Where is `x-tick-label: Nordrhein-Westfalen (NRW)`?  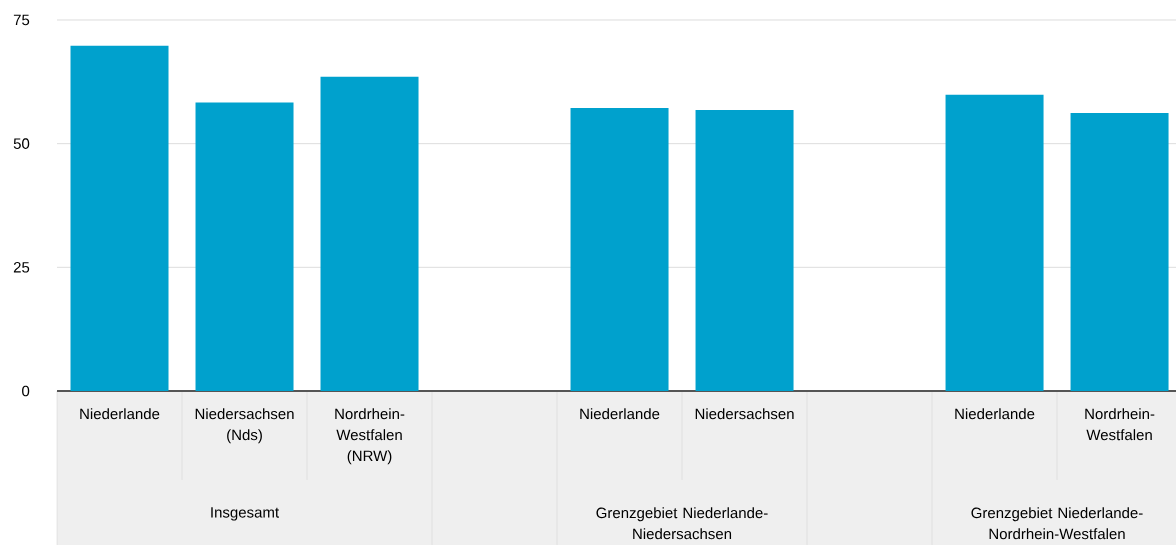
x-tick-label: Nordrhein-Westfalen (NRW) is located at coordinates (370, 436).